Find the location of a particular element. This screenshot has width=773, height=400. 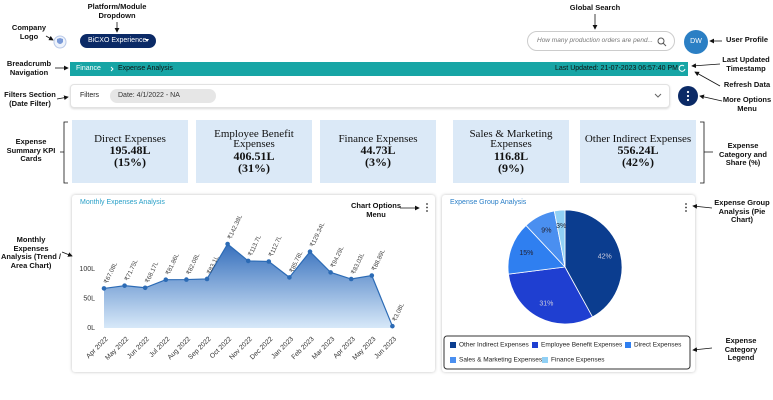

module-dropdown: BiCXO Experience is located at coordinates (118, 41).